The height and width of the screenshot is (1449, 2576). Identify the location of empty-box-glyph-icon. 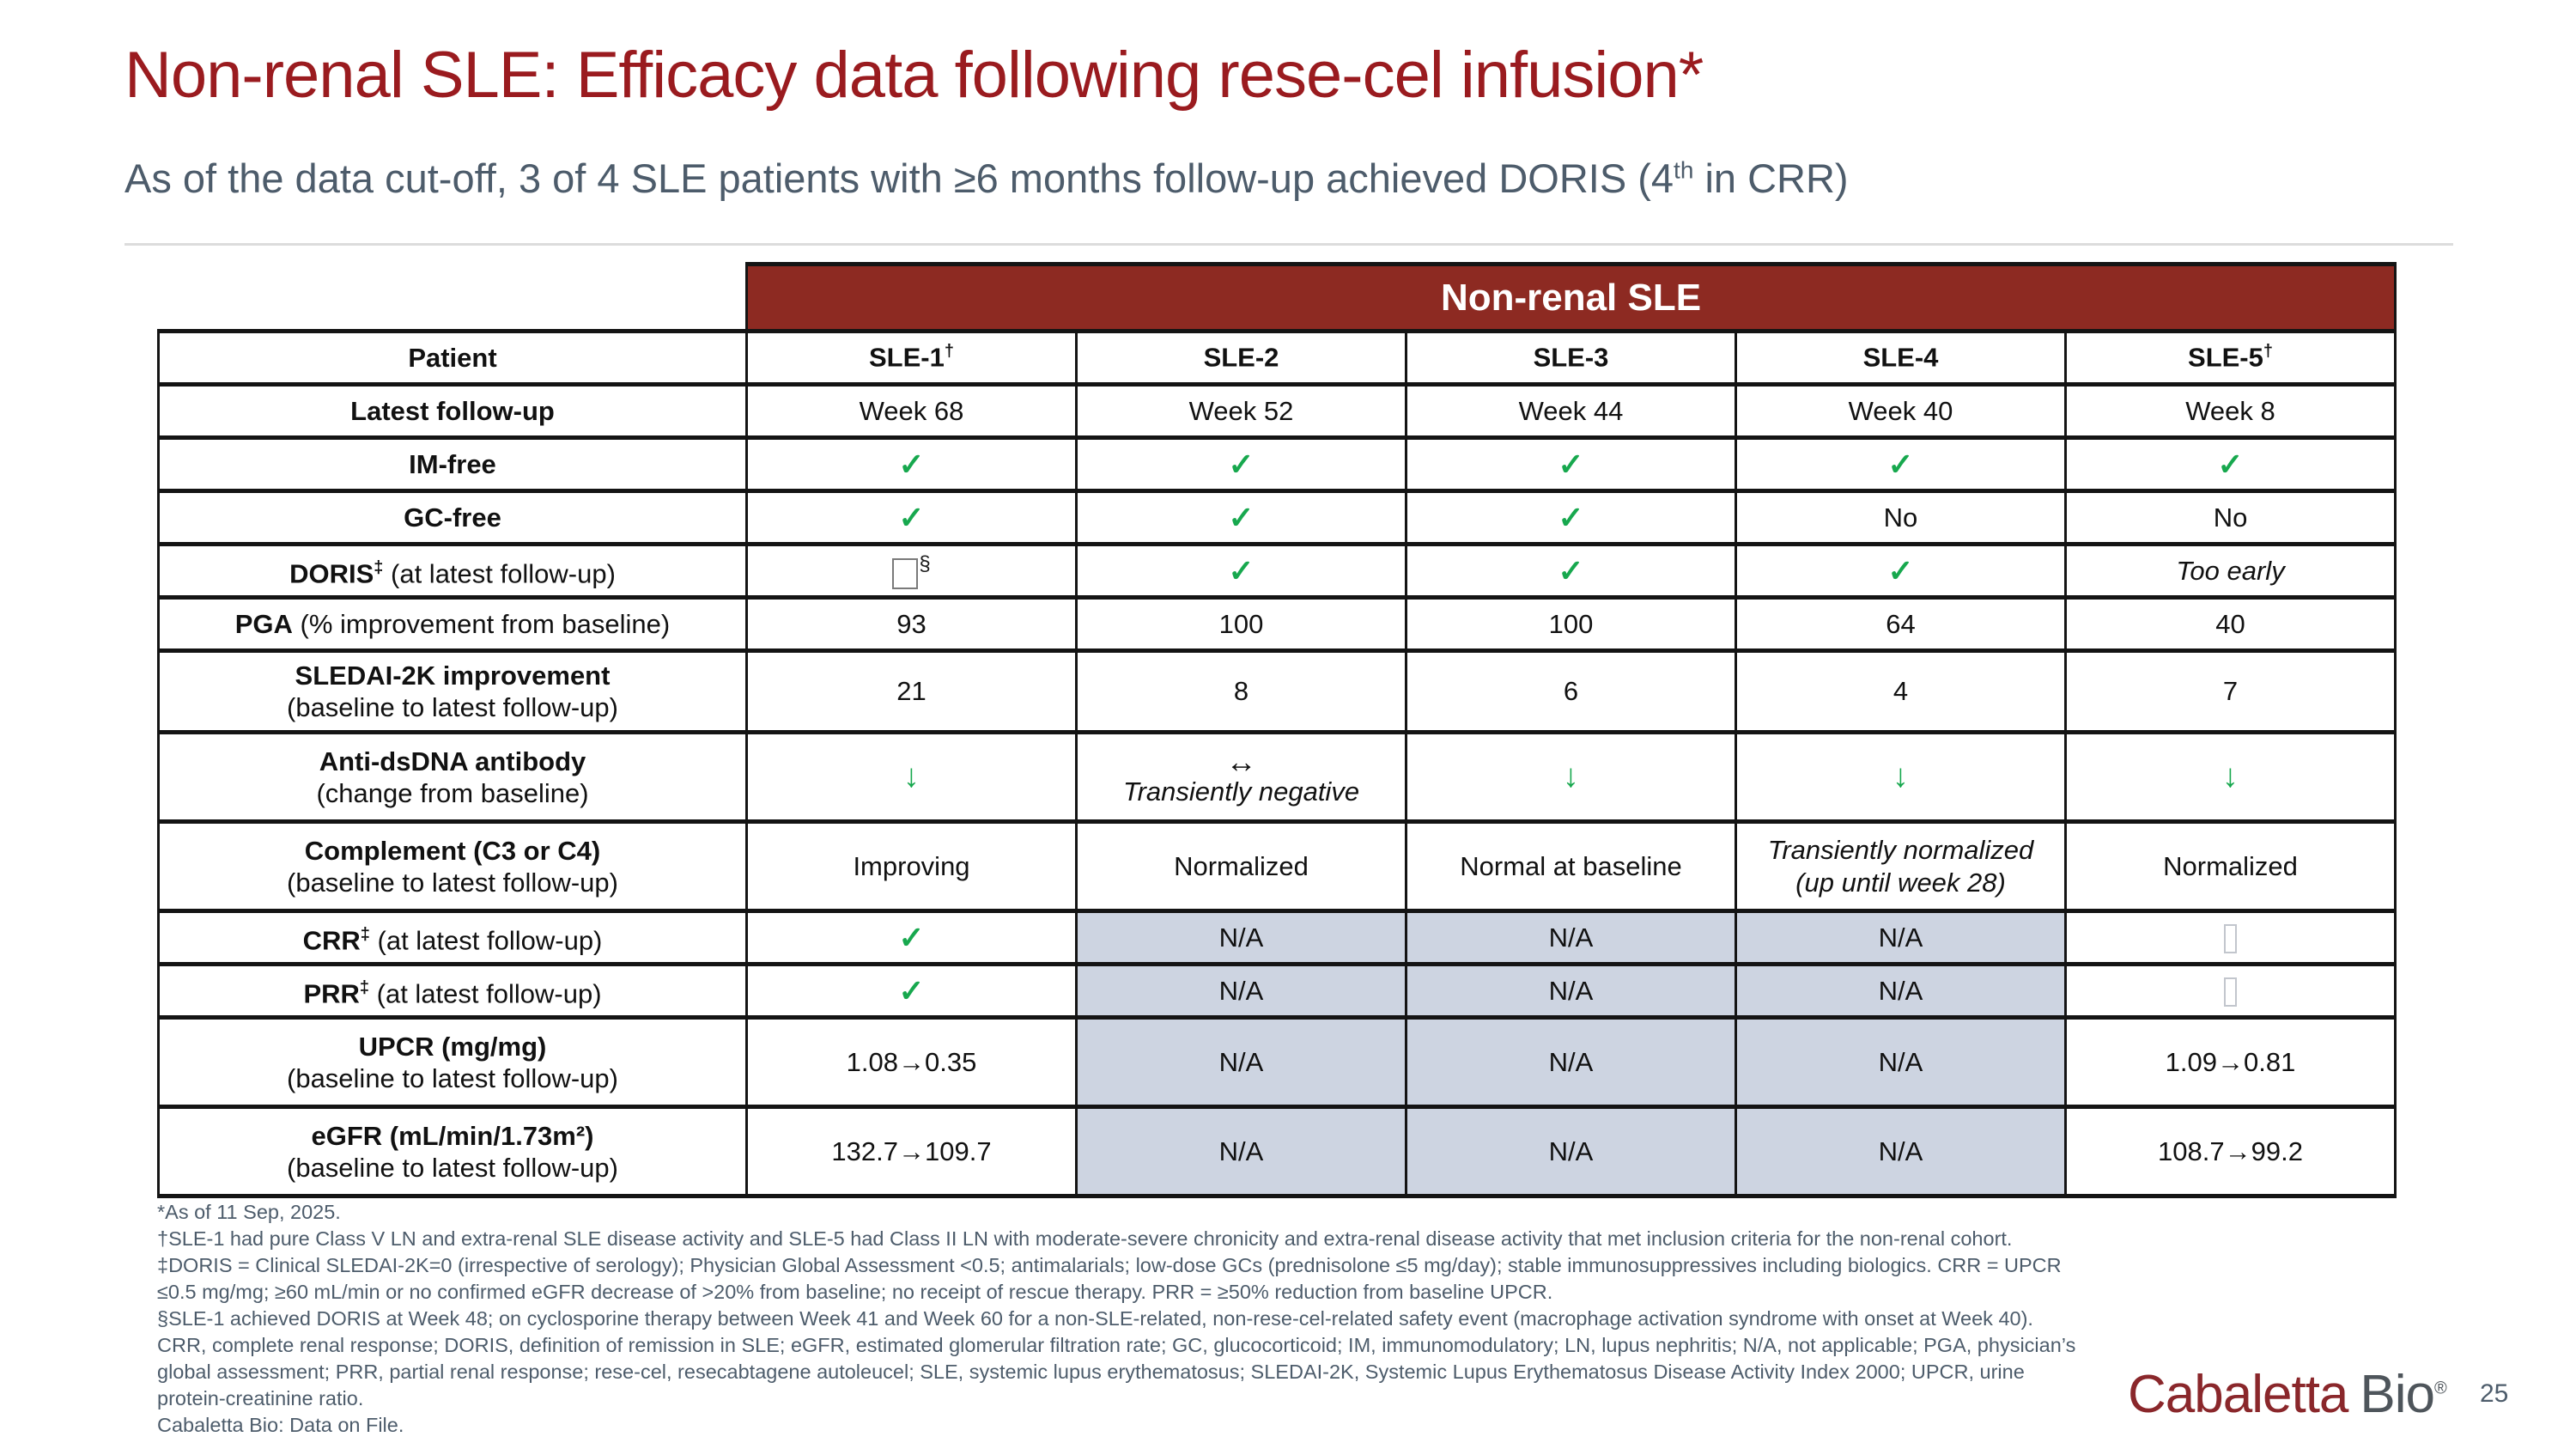
(2231, 938).